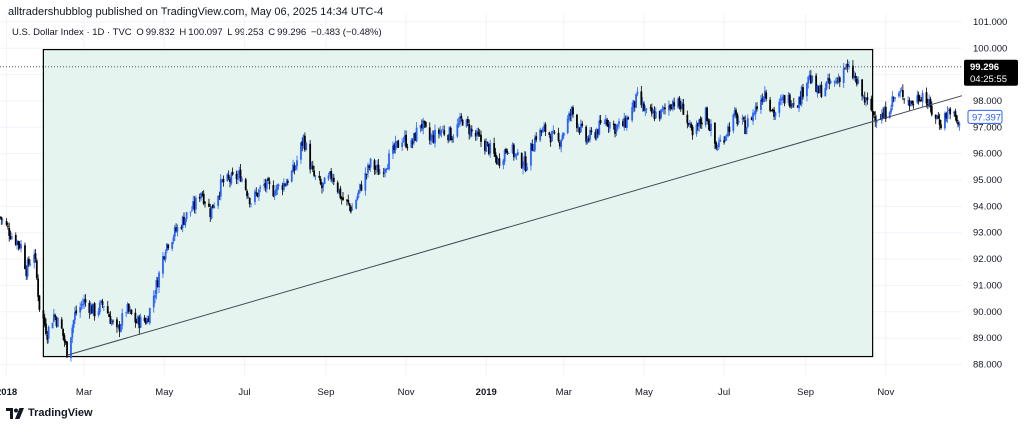  Describe the element at coordinates (447, 392) in the screenshot. I see `x-axis: 2018 Mar May Jul Sep Nov 2019 Mar May Jul Sep Nov` at that location.